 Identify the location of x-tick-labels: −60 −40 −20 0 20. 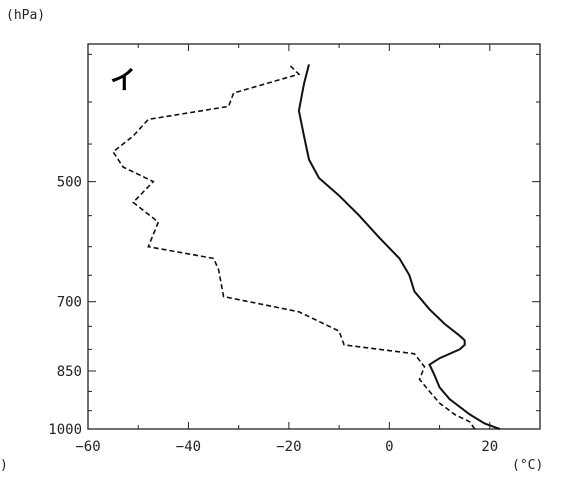
(286, 447).